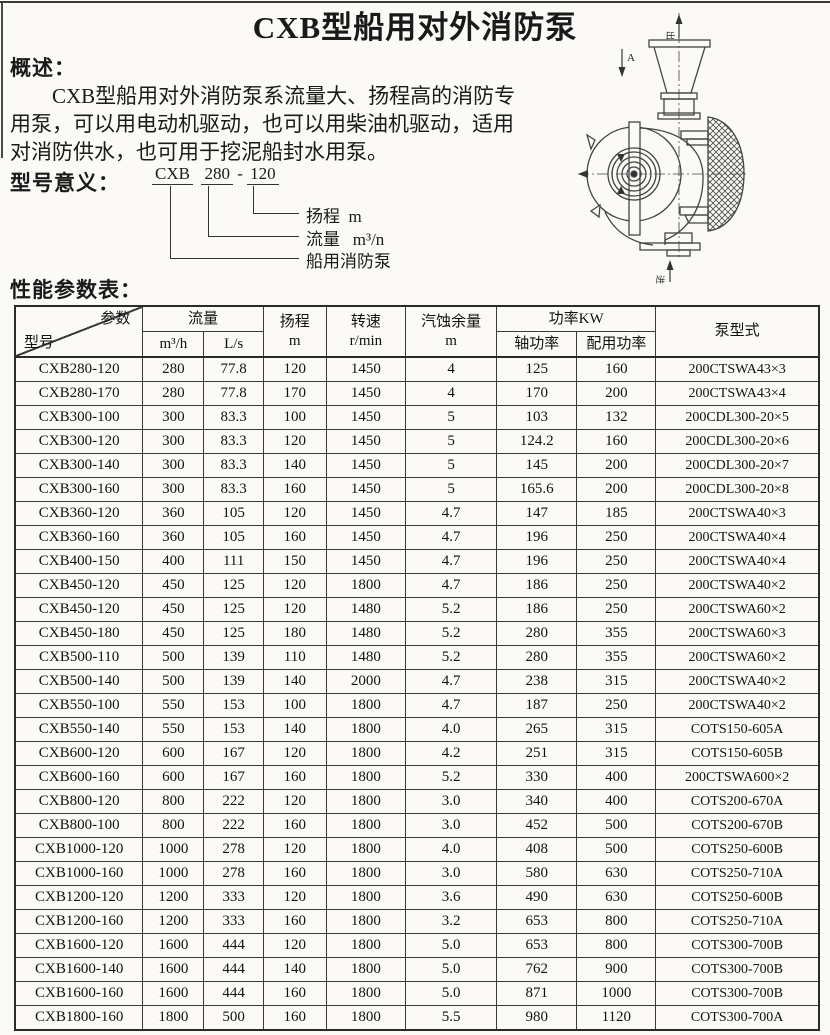 The height and width of the screenshot is (1035, 830). Describe the element at coordinates (737, 921) in the screenshot. I see `pump-type-cell: COTS250-710A` at that location.